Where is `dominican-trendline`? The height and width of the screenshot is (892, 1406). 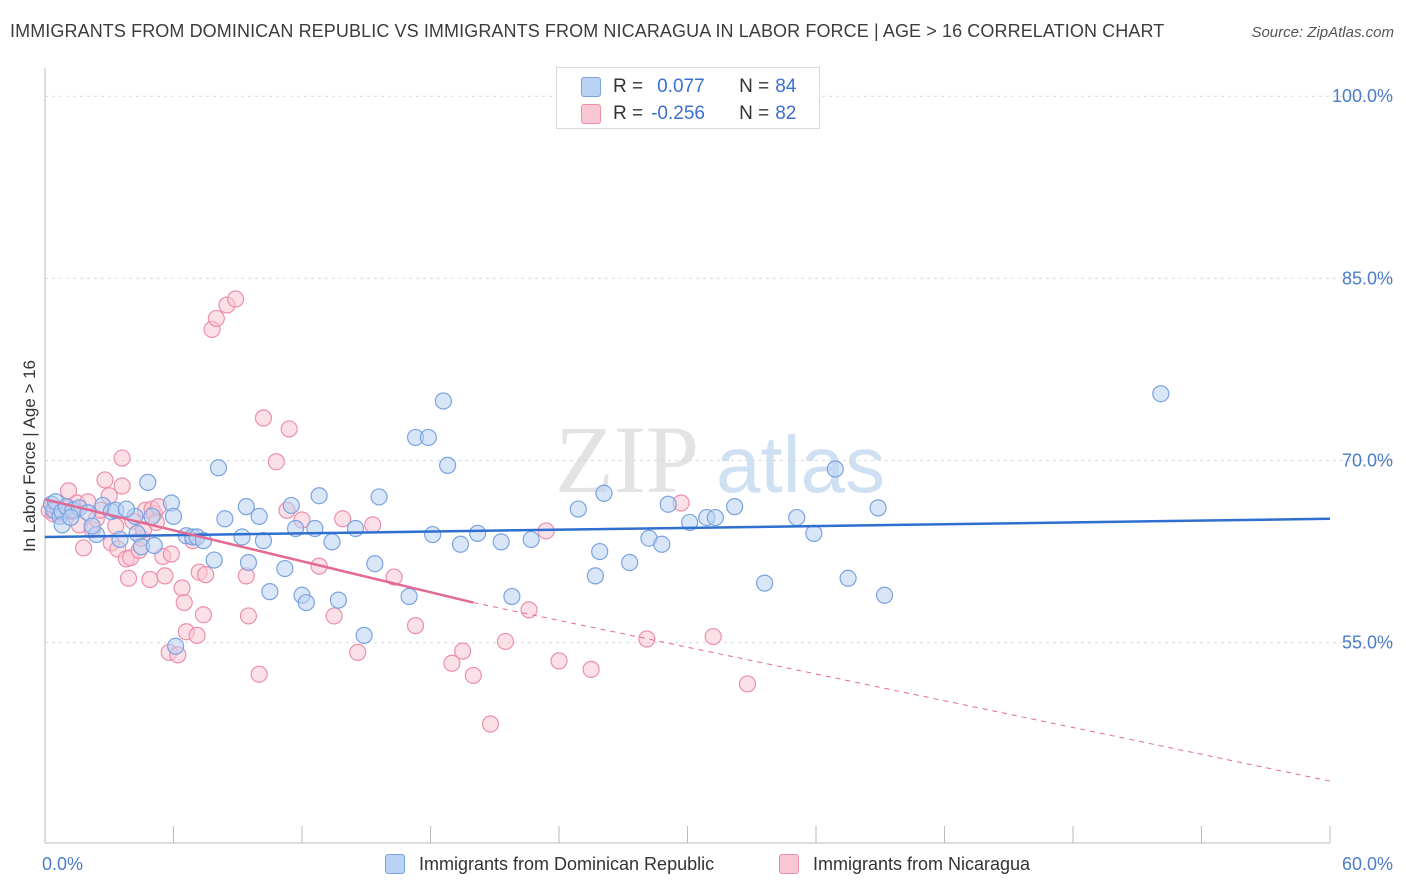 dominican-trendline is located at coordinates (687, 528).